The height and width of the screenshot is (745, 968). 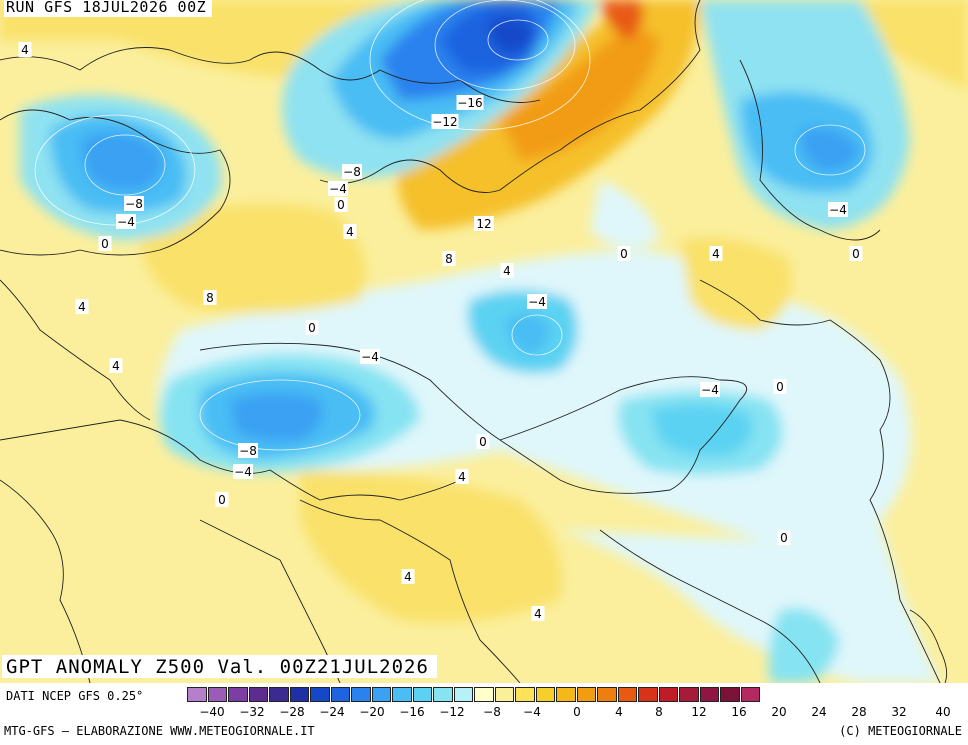 I want to click on credits-right: (C) METEOGIORNALE, so click(x=900, y=731).